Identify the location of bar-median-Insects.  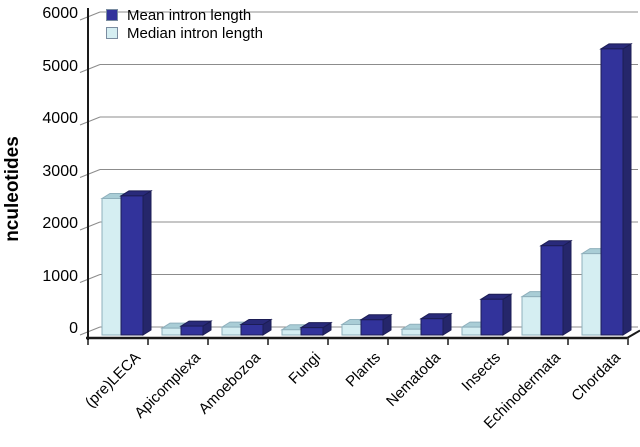
(471, 331).